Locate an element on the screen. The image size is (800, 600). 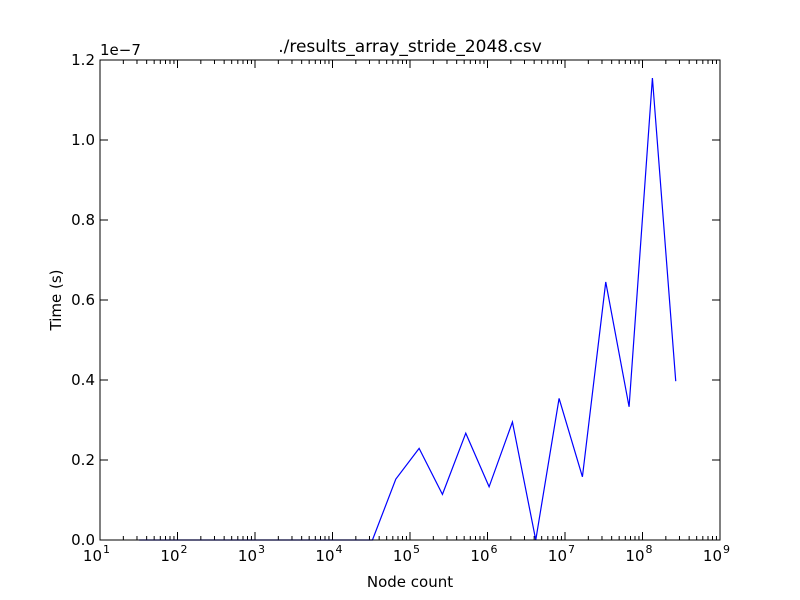
chart-title: ./results_array_stride_2048.csv is located at coordinates (410, 47).